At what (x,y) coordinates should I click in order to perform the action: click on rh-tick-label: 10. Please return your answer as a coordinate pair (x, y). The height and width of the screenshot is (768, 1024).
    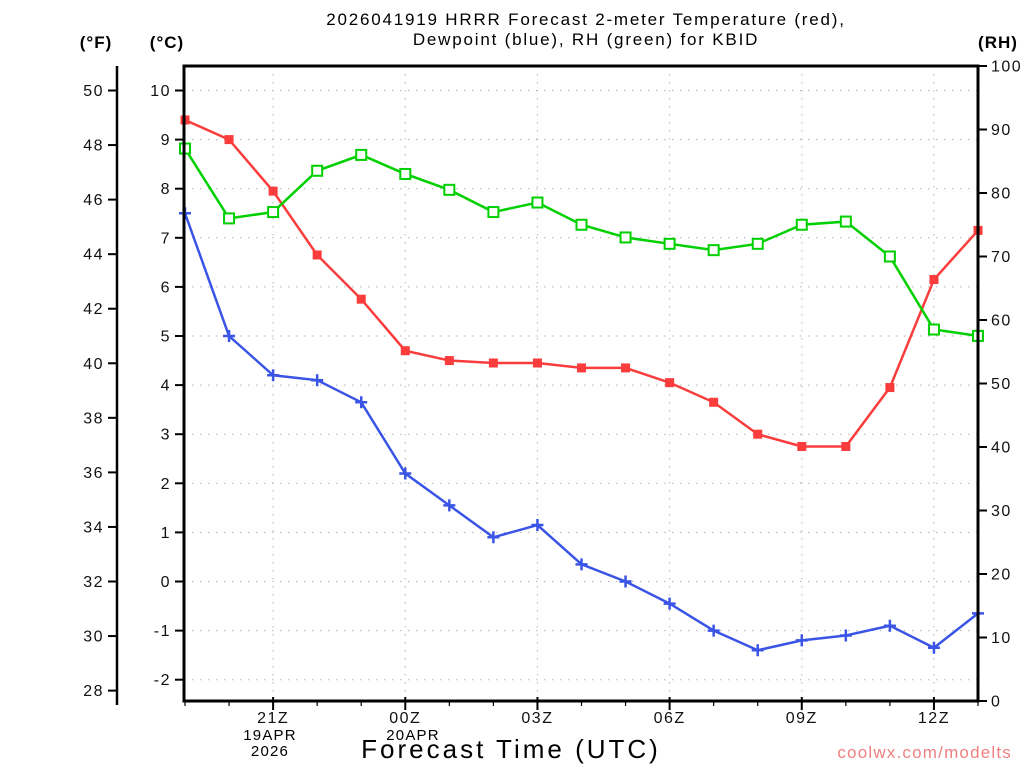
    Looking at the image, I should click on (1001, 638).